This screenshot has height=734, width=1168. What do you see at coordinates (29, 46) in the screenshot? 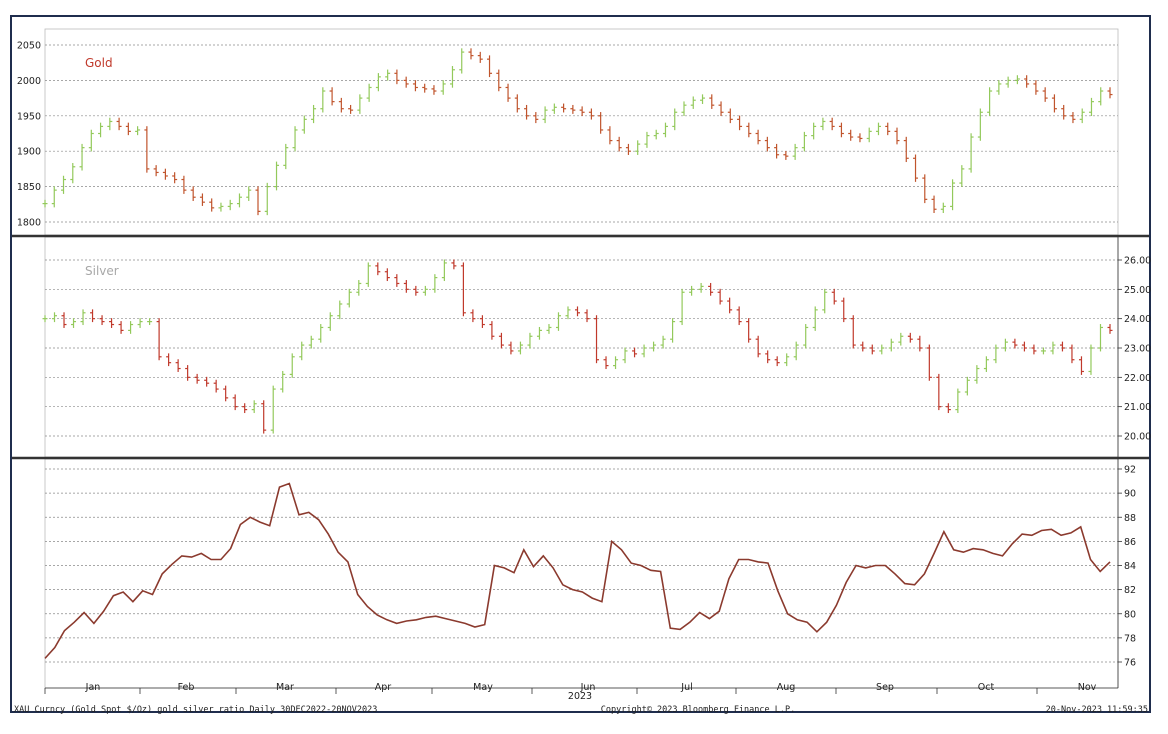
I see `y-tick-label: 2050` at bounding box center [29, 46].